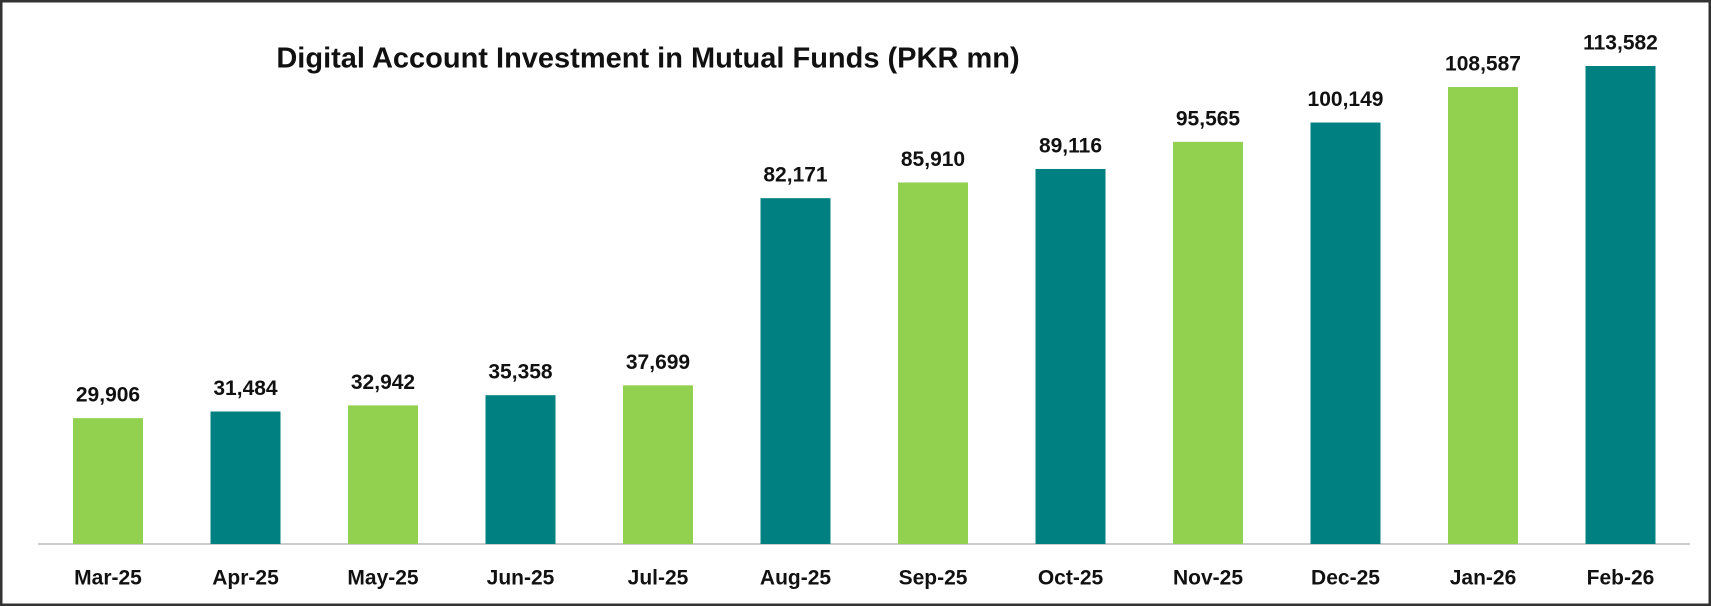 The height and width of the screenshot is (606, 1711). Describe the element at coordinates (245, 388) in the screenshot. I see `value-label: 31,484` at that location.